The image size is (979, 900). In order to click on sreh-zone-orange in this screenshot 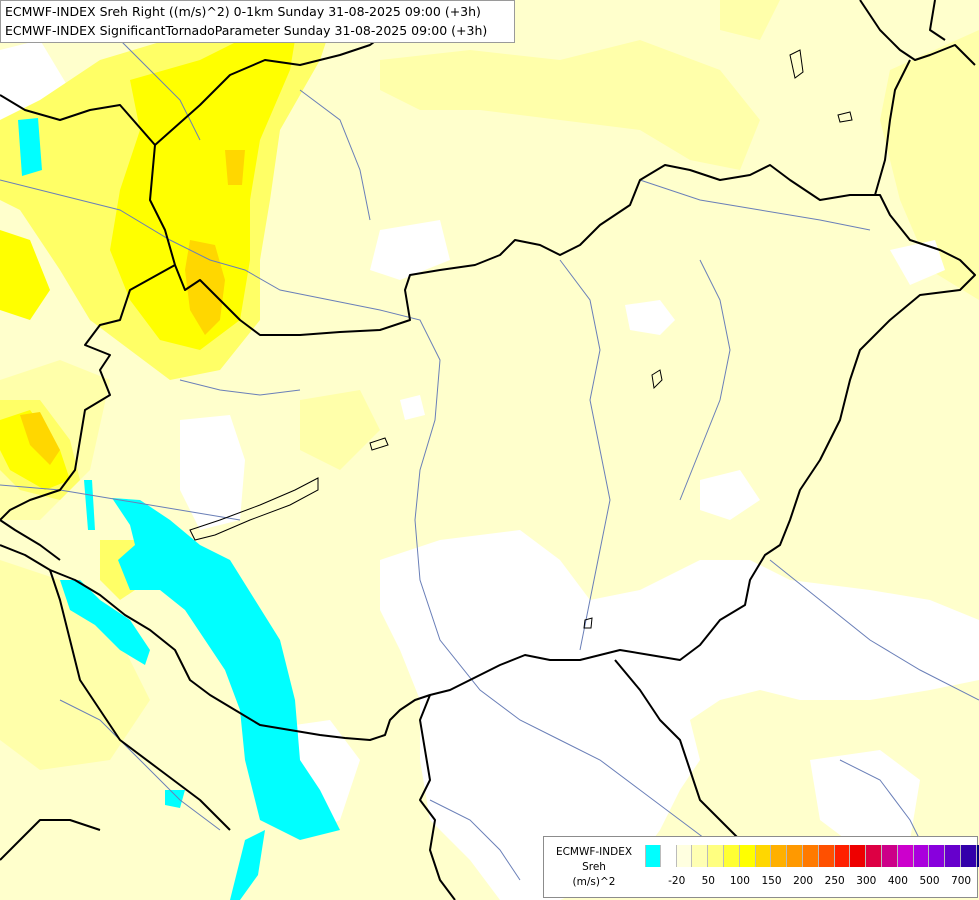, I will do `click(132, 307)`.